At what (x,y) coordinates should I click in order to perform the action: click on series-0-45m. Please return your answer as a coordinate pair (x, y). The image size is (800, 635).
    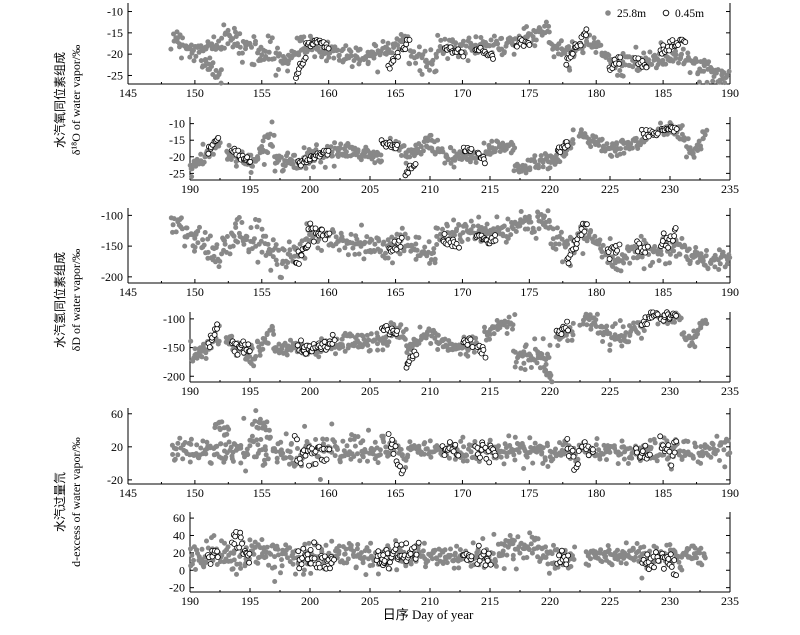
    Looking at the image, I should click on (442, 340).